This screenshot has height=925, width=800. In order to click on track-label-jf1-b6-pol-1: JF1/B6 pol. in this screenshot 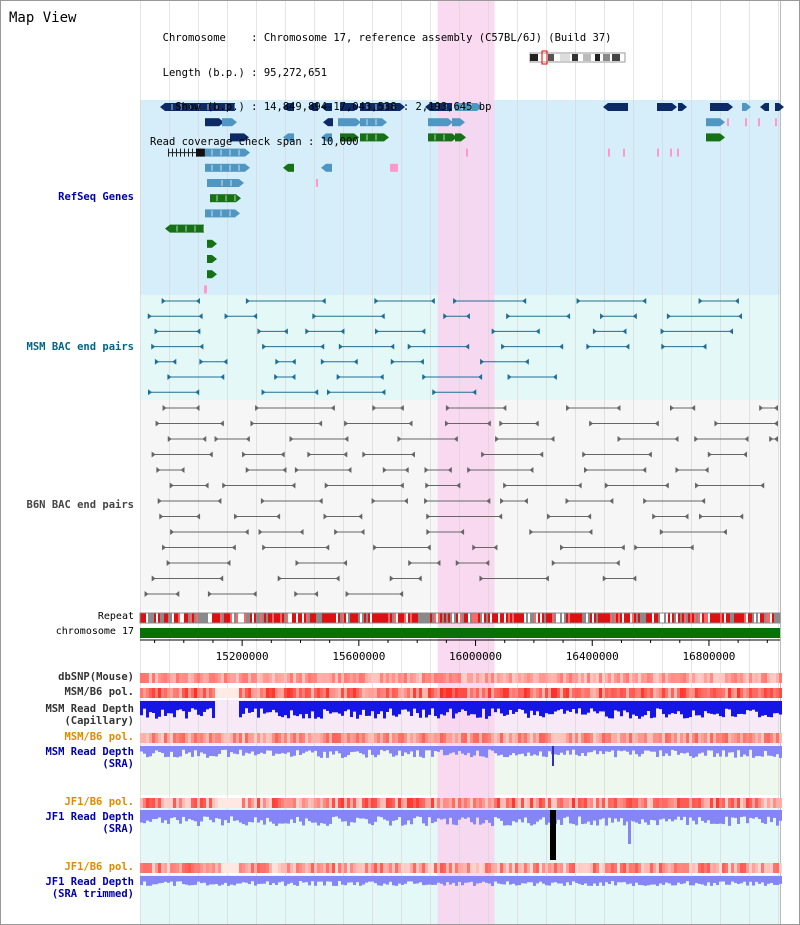, I will do `click(99, 802)`.